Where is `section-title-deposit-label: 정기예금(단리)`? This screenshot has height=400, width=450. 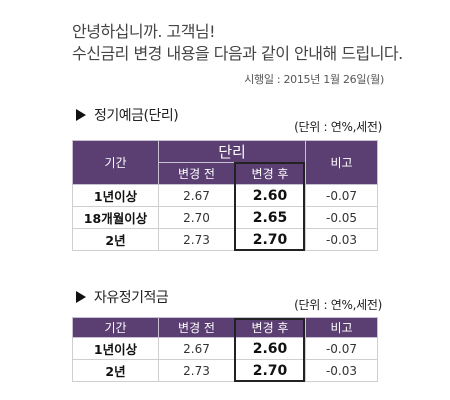 section-title-deposit-label: 정기예금(단리) is located at coordinates (136, 116).